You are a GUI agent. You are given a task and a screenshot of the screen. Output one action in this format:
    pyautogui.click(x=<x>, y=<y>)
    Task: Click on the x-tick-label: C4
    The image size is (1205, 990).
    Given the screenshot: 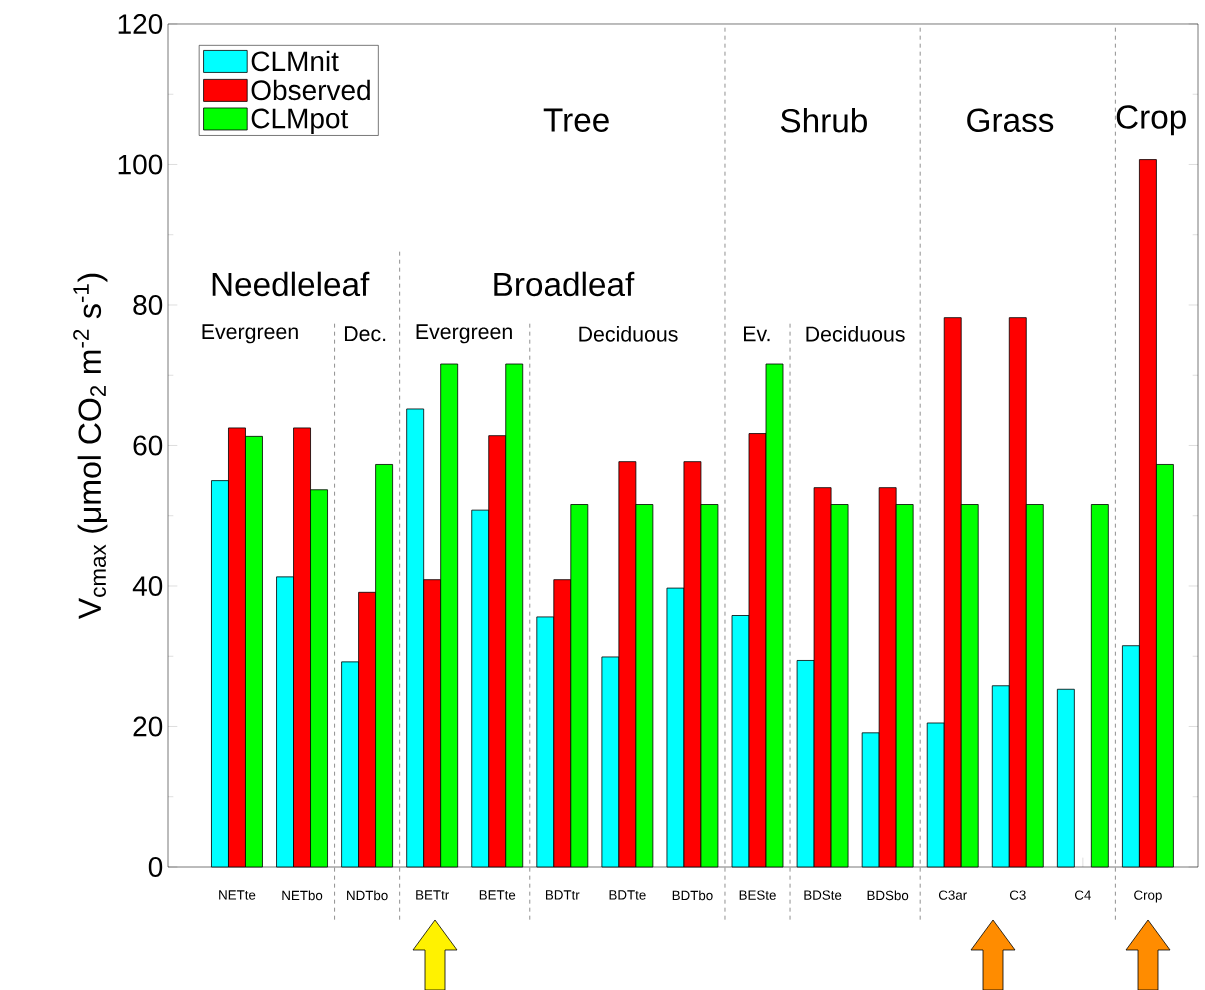 What is the action you would take?
    pyautogui.click(x=1082, y=895)
    